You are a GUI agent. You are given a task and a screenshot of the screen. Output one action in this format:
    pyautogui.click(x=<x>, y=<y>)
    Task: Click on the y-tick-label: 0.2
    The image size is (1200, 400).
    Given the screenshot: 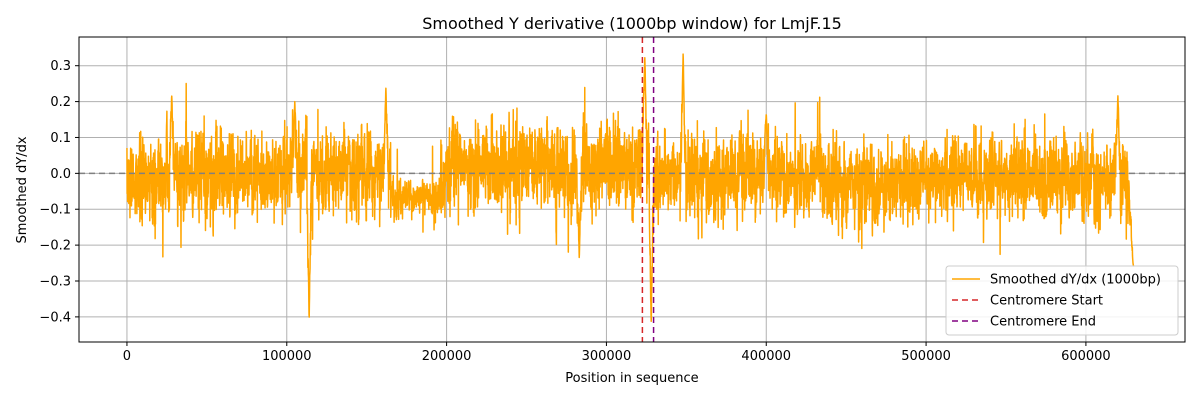 What is the action you would take?
    pyautogui.click(x=60, y=102)
    